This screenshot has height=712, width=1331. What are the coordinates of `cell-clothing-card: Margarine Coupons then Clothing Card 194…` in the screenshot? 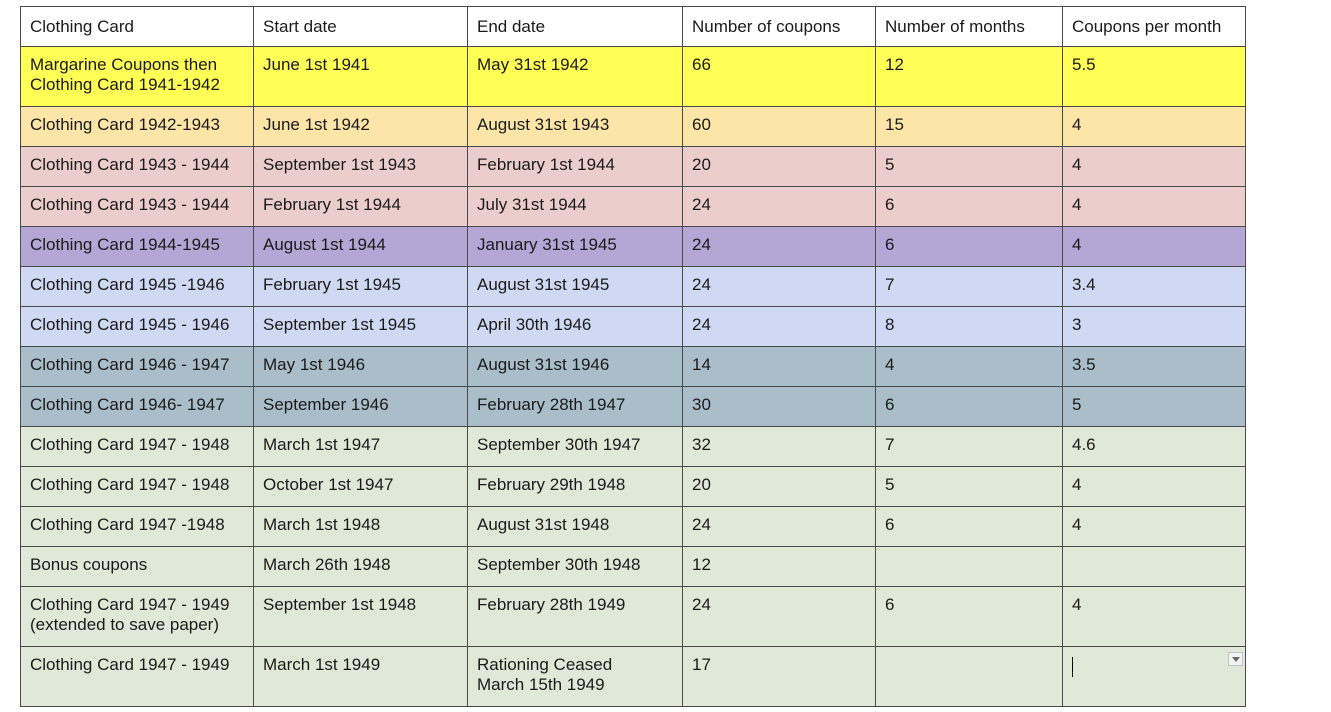 It's located at (137, 76).